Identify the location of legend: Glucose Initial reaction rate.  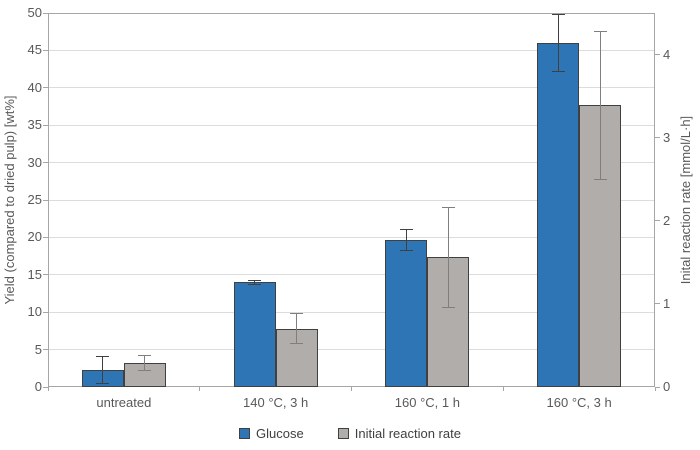
(350, 433).